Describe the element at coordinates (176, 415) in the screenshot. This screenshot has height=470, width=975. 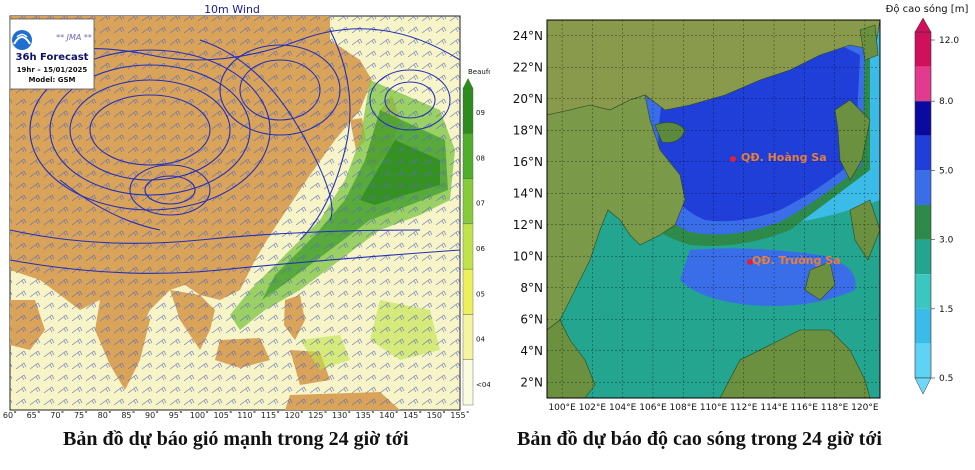
I see `wind-lon-label: 95˚` at that location.